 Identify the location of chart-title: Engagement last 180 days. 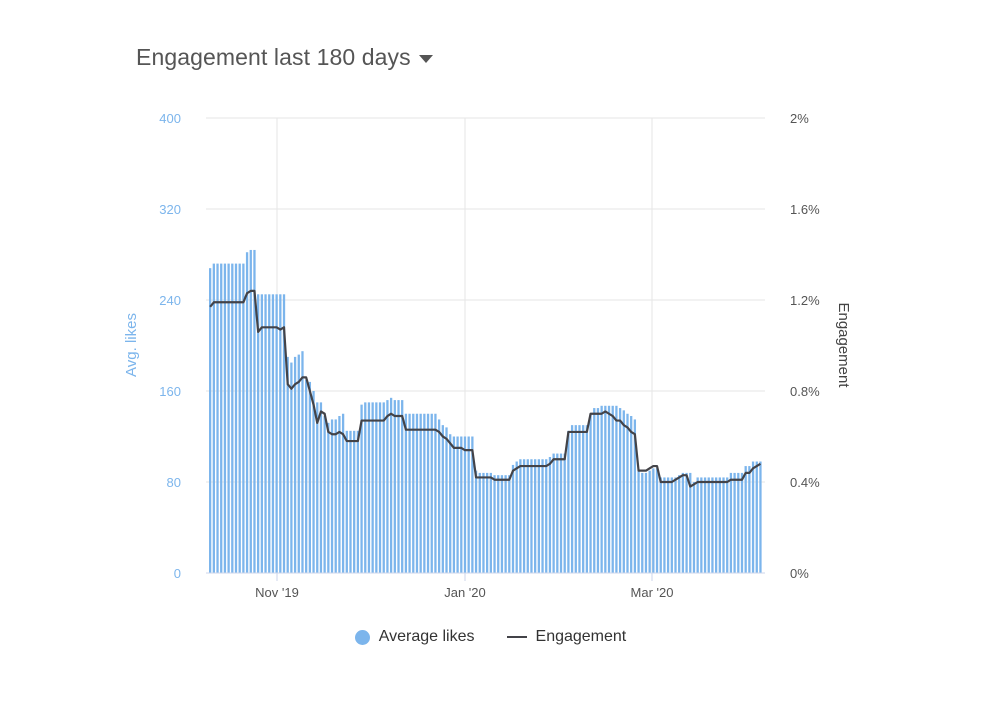
(273, 57).